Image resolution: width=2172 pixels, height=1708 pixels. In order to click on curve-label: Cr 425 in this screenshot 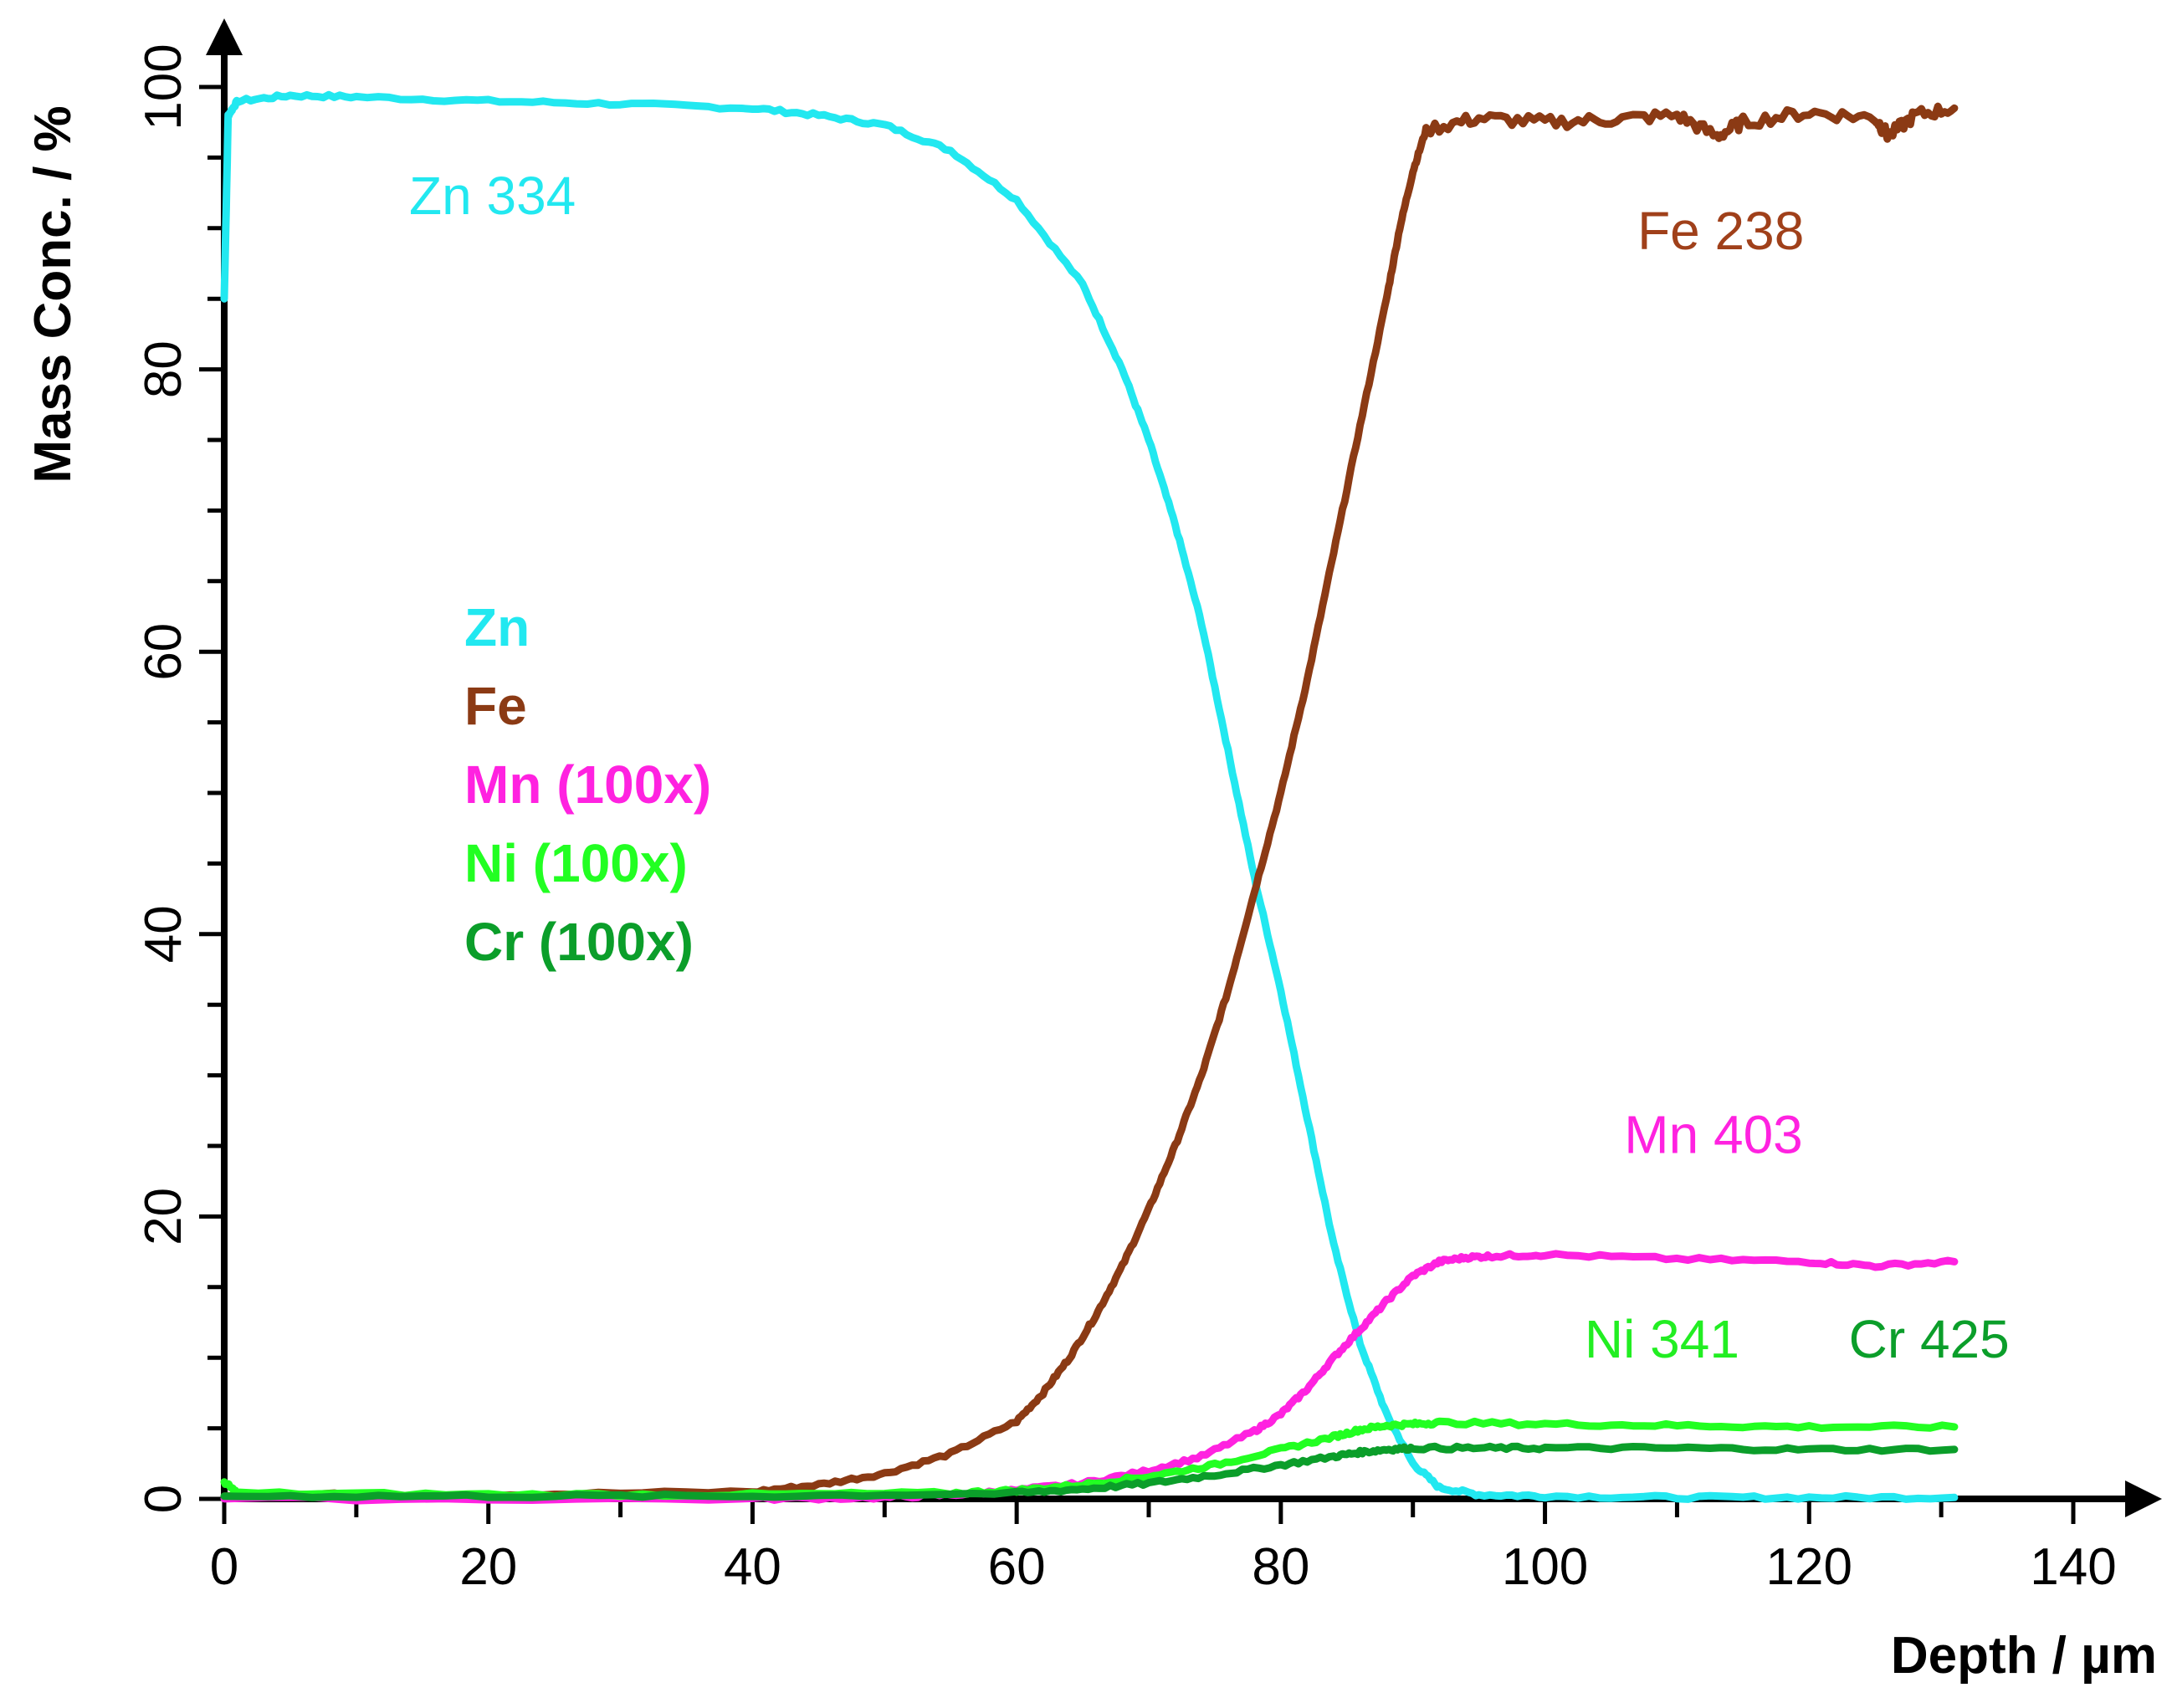, I will do `click(1930, 1339)`.